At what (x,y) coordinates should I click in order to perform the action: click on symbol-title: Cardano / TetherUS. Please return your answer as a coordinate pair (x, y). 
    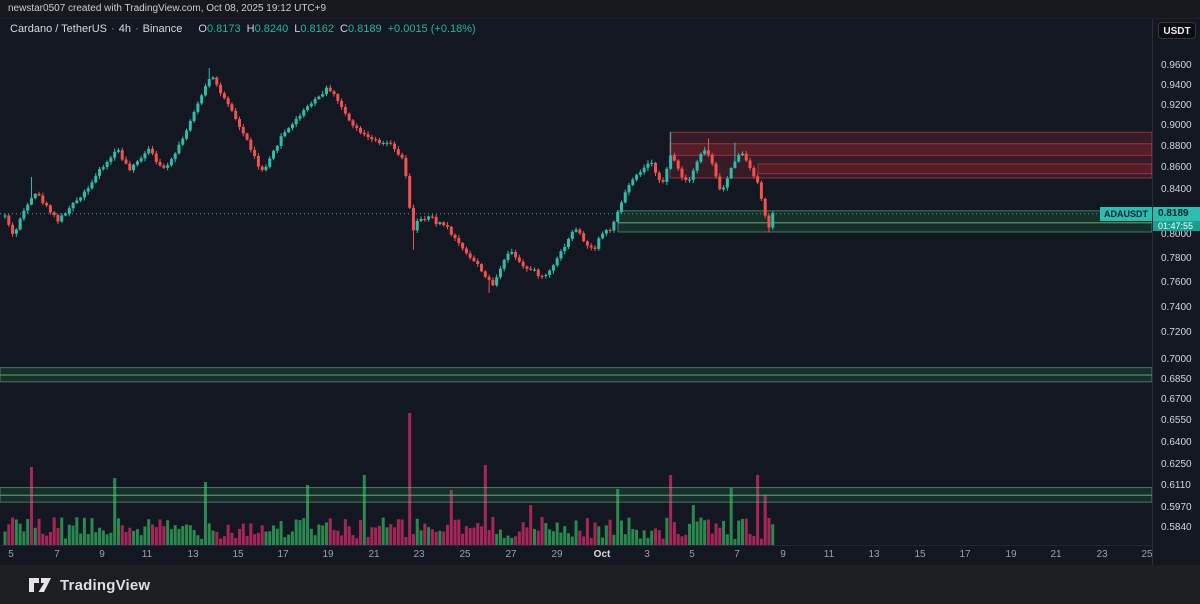
    Looking at the image, I should click on (59, 29).